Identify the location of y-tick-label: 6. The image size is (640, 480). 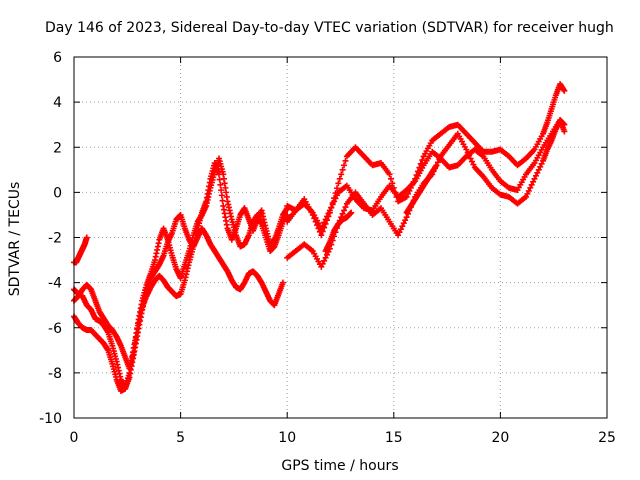
(57, 58).